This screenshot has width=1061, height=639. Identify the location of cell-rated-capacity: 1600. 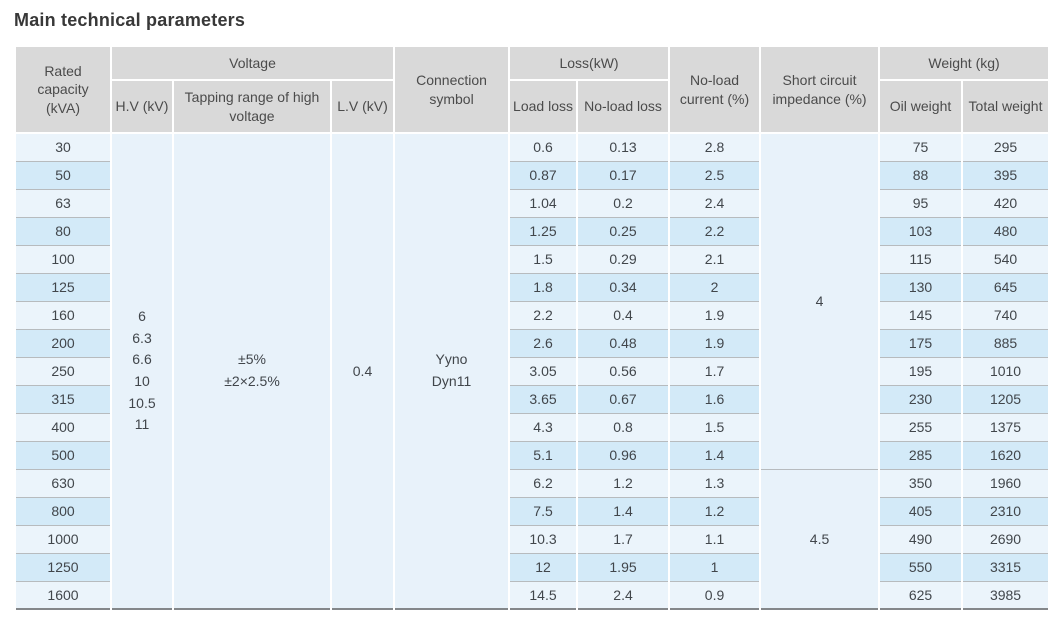
(63, 595).